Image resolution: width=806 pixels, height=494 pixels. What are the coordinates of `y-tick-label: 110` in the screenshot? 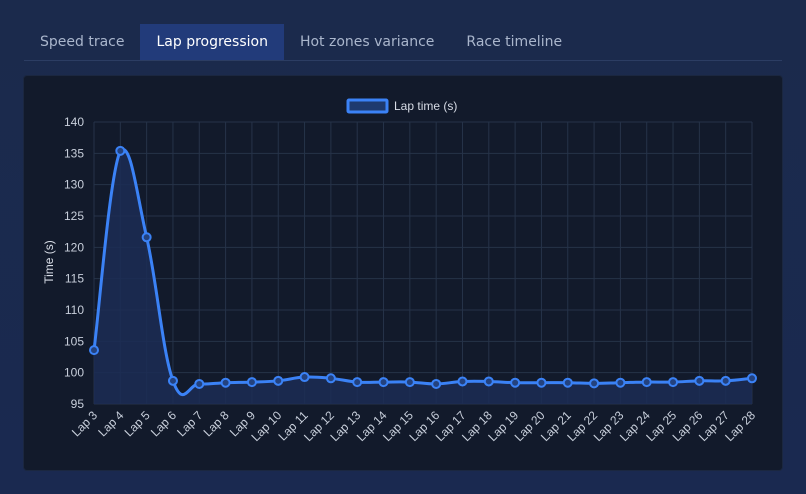 It's located at (74, 310).